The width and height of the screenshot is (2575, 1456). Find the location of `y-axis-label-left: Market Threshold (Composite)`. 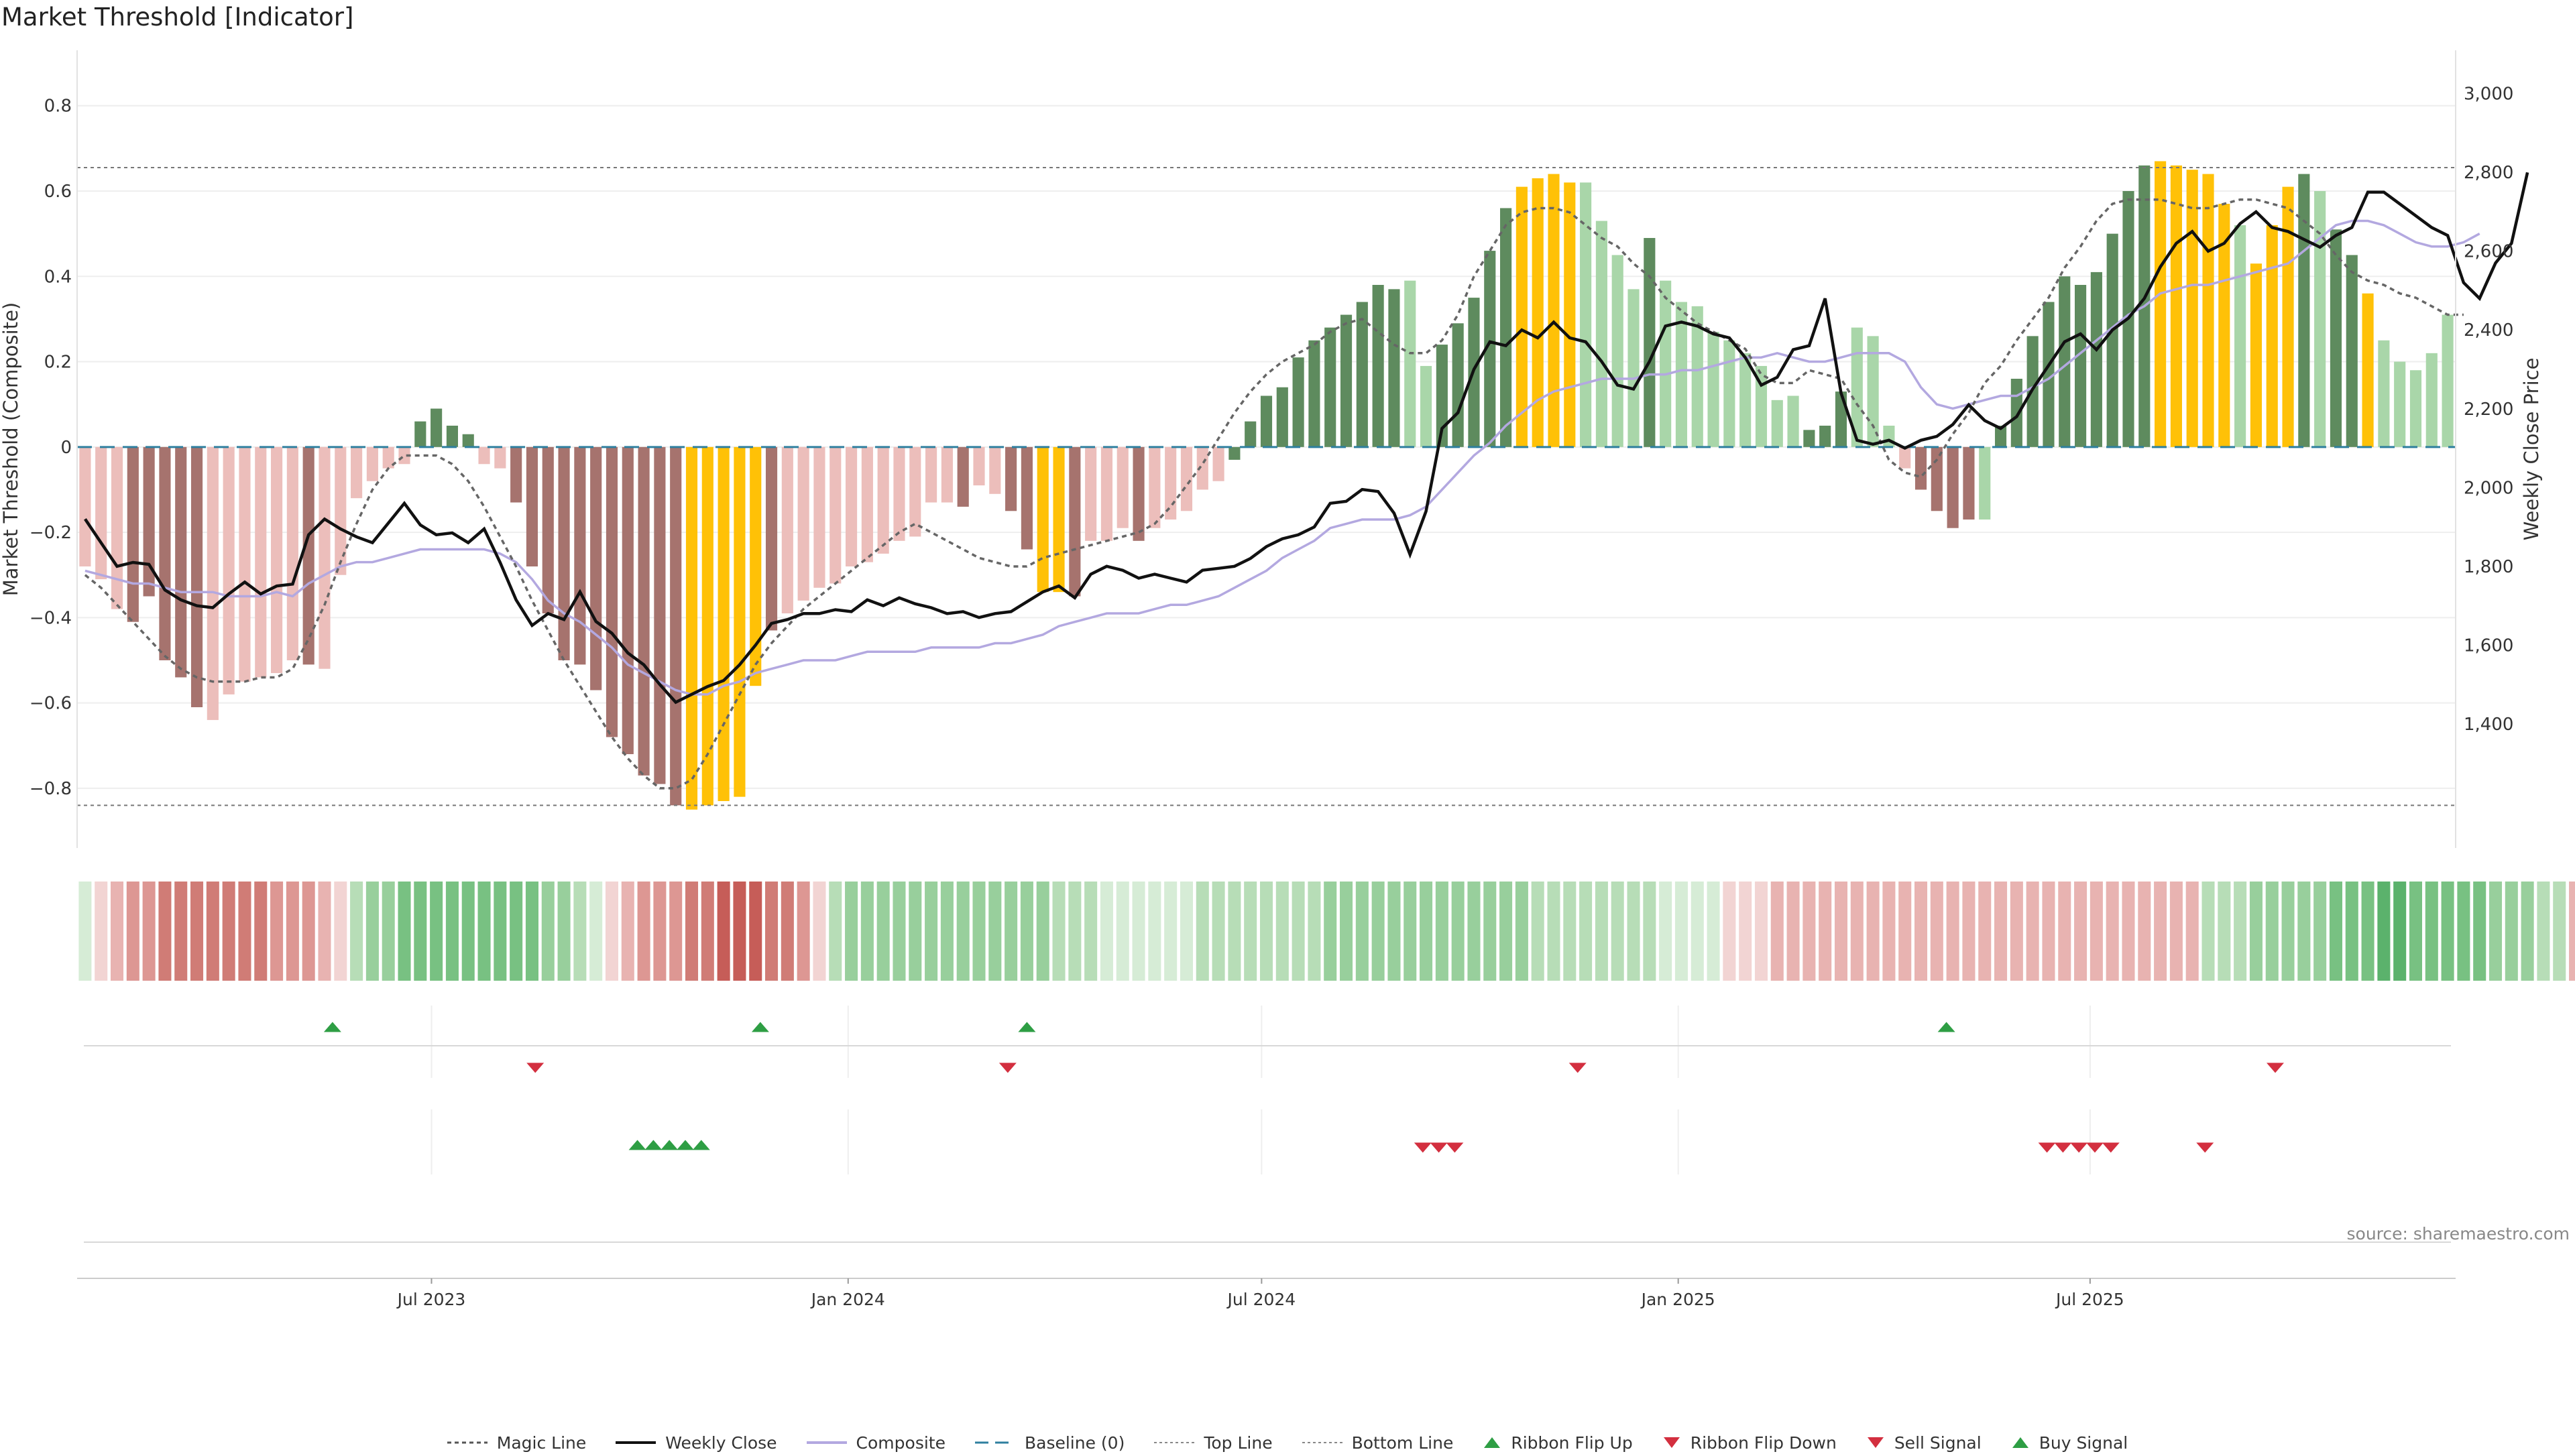

y-axis-label-left: Market Threshold (Composite) is located at coordinates (11, 449).